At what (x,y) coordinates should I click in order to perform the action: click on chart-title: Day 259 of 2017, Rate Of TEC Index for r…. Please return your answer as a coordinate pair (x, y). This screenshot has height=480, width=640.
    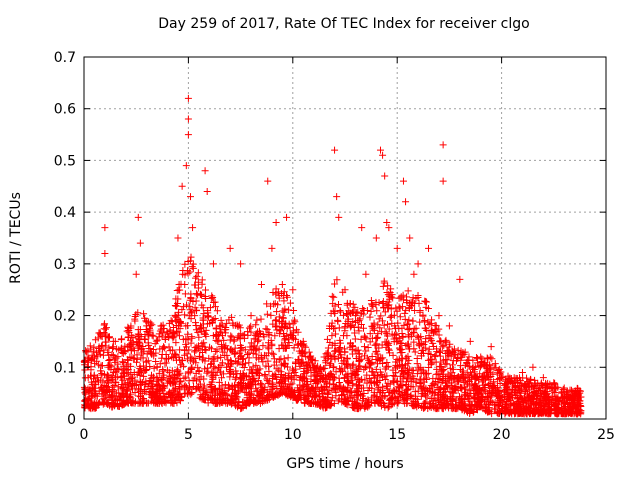
    Looking at the image, I should click on (344, 24).